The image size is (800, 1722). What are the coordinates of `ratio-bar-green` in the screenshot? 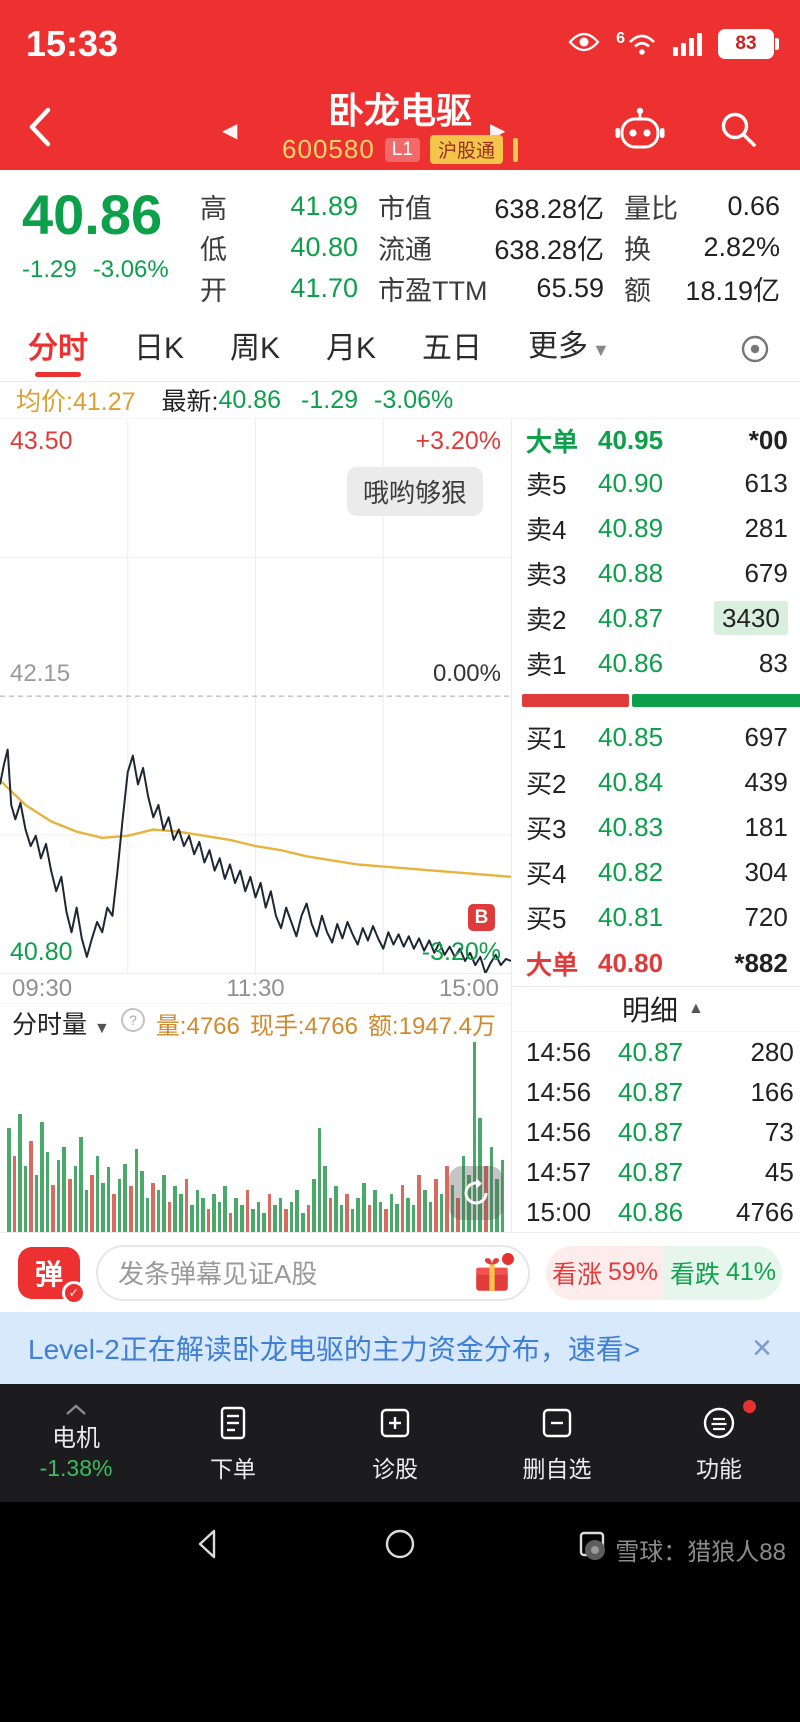 It's located at (716, 700).